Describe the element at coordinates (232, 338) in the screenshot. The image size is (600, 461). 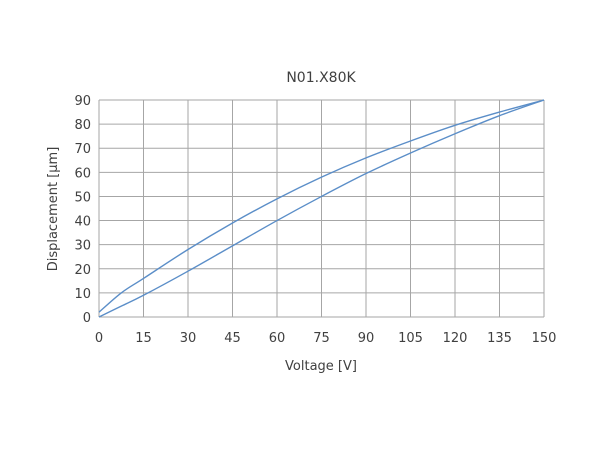
I see `x-tick-label: 45` at that location.